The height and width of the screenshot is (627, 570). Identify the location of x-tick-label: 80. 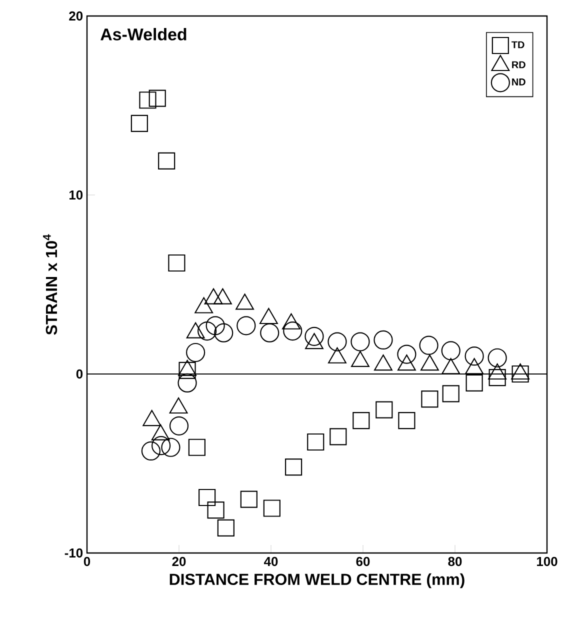
(455, 561).